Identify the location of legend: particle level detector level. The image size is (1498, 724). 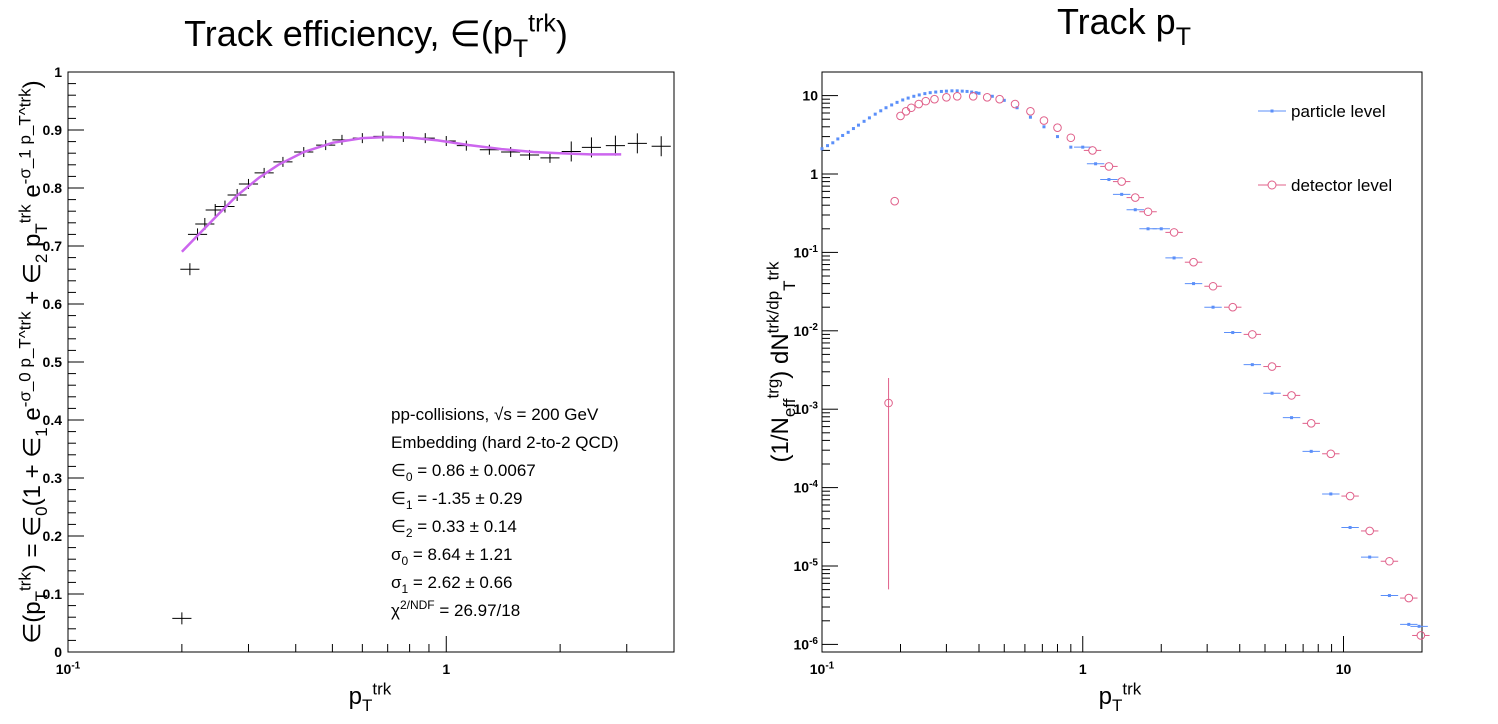
(1325, 148).